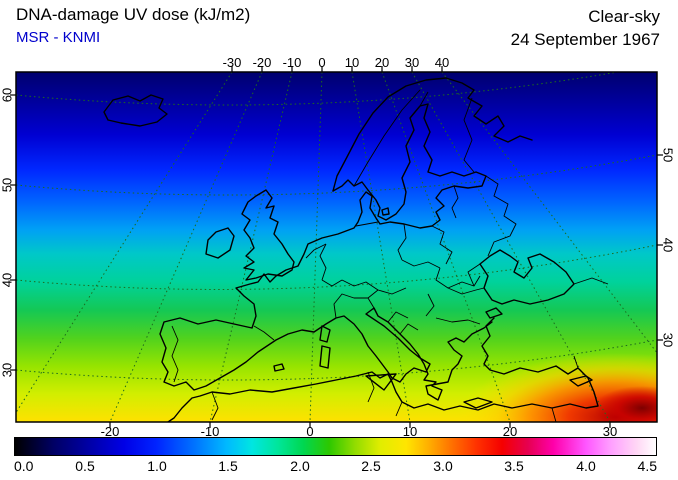  I want to click on figure-header-right: Clear-sky 24 September 1967, so click(585, 28).